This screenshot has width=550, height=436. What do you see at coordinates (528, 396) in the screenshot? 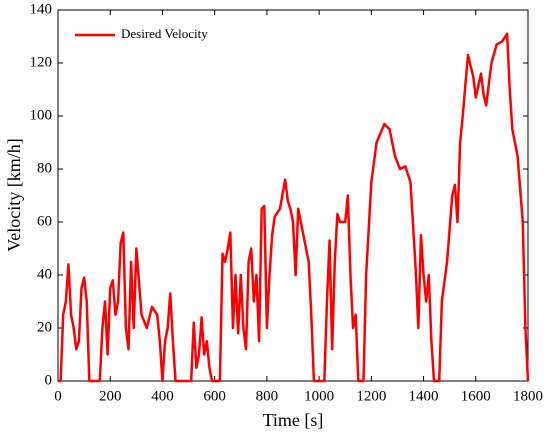
I see `x-tick-label: 1800` at bounding box center [528, 396].